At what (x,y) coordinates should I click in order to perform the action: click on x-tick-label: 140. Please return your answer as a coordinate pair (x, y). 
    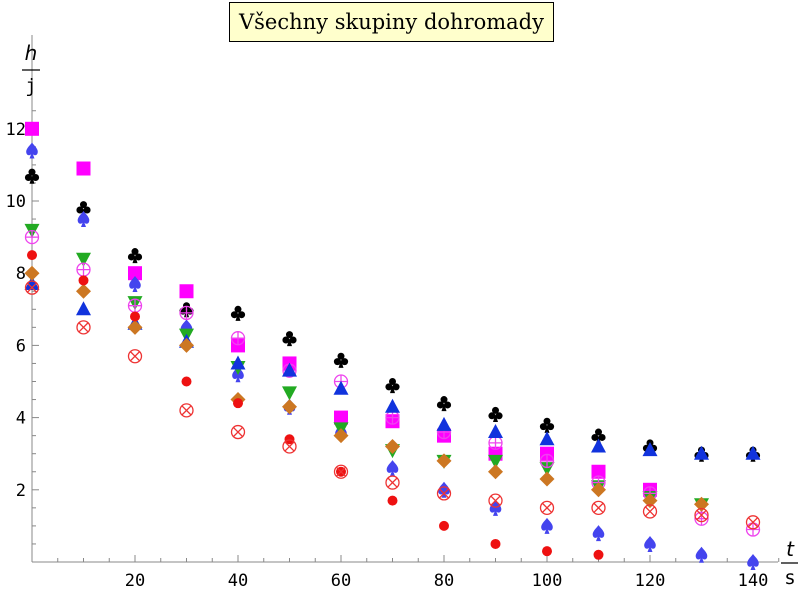
    Looking at the image, I should click on (753, 580).